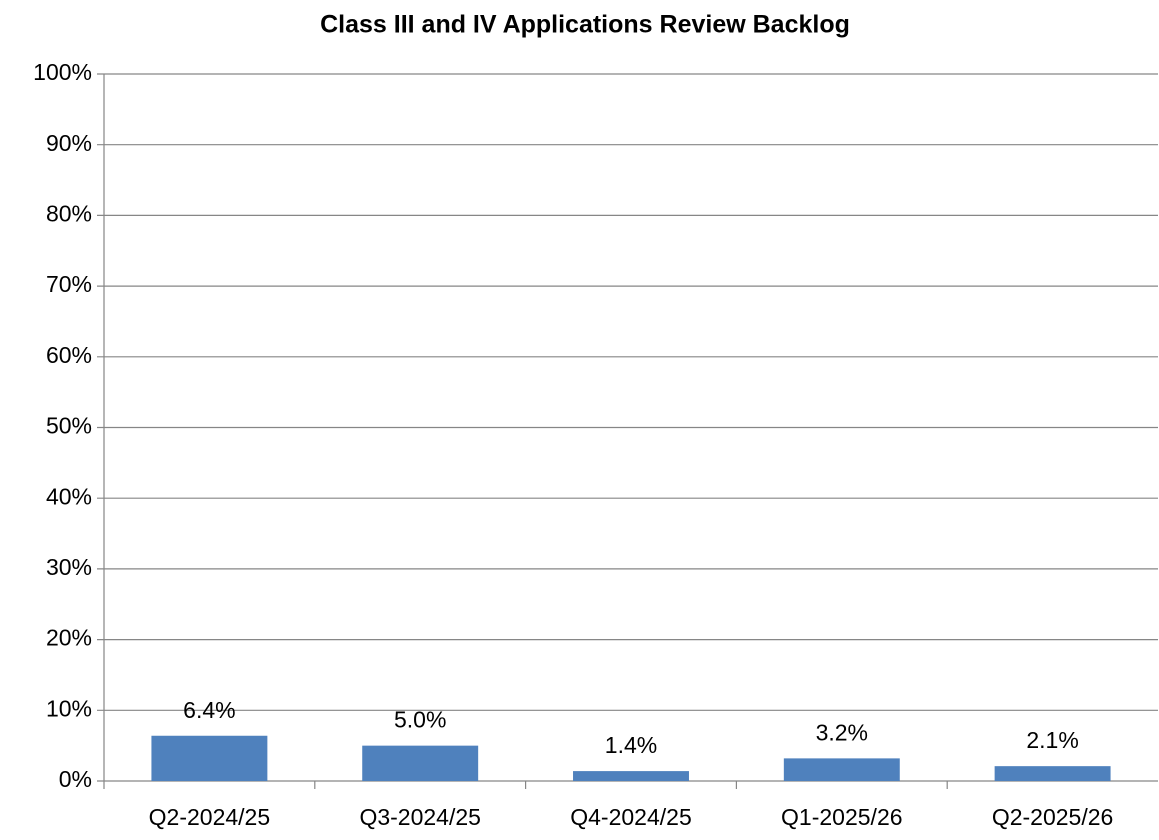 Image resolution: width=1159 pixels, height=840 pixels. I want to click on data-label: 5.0%, so click(420, 720).